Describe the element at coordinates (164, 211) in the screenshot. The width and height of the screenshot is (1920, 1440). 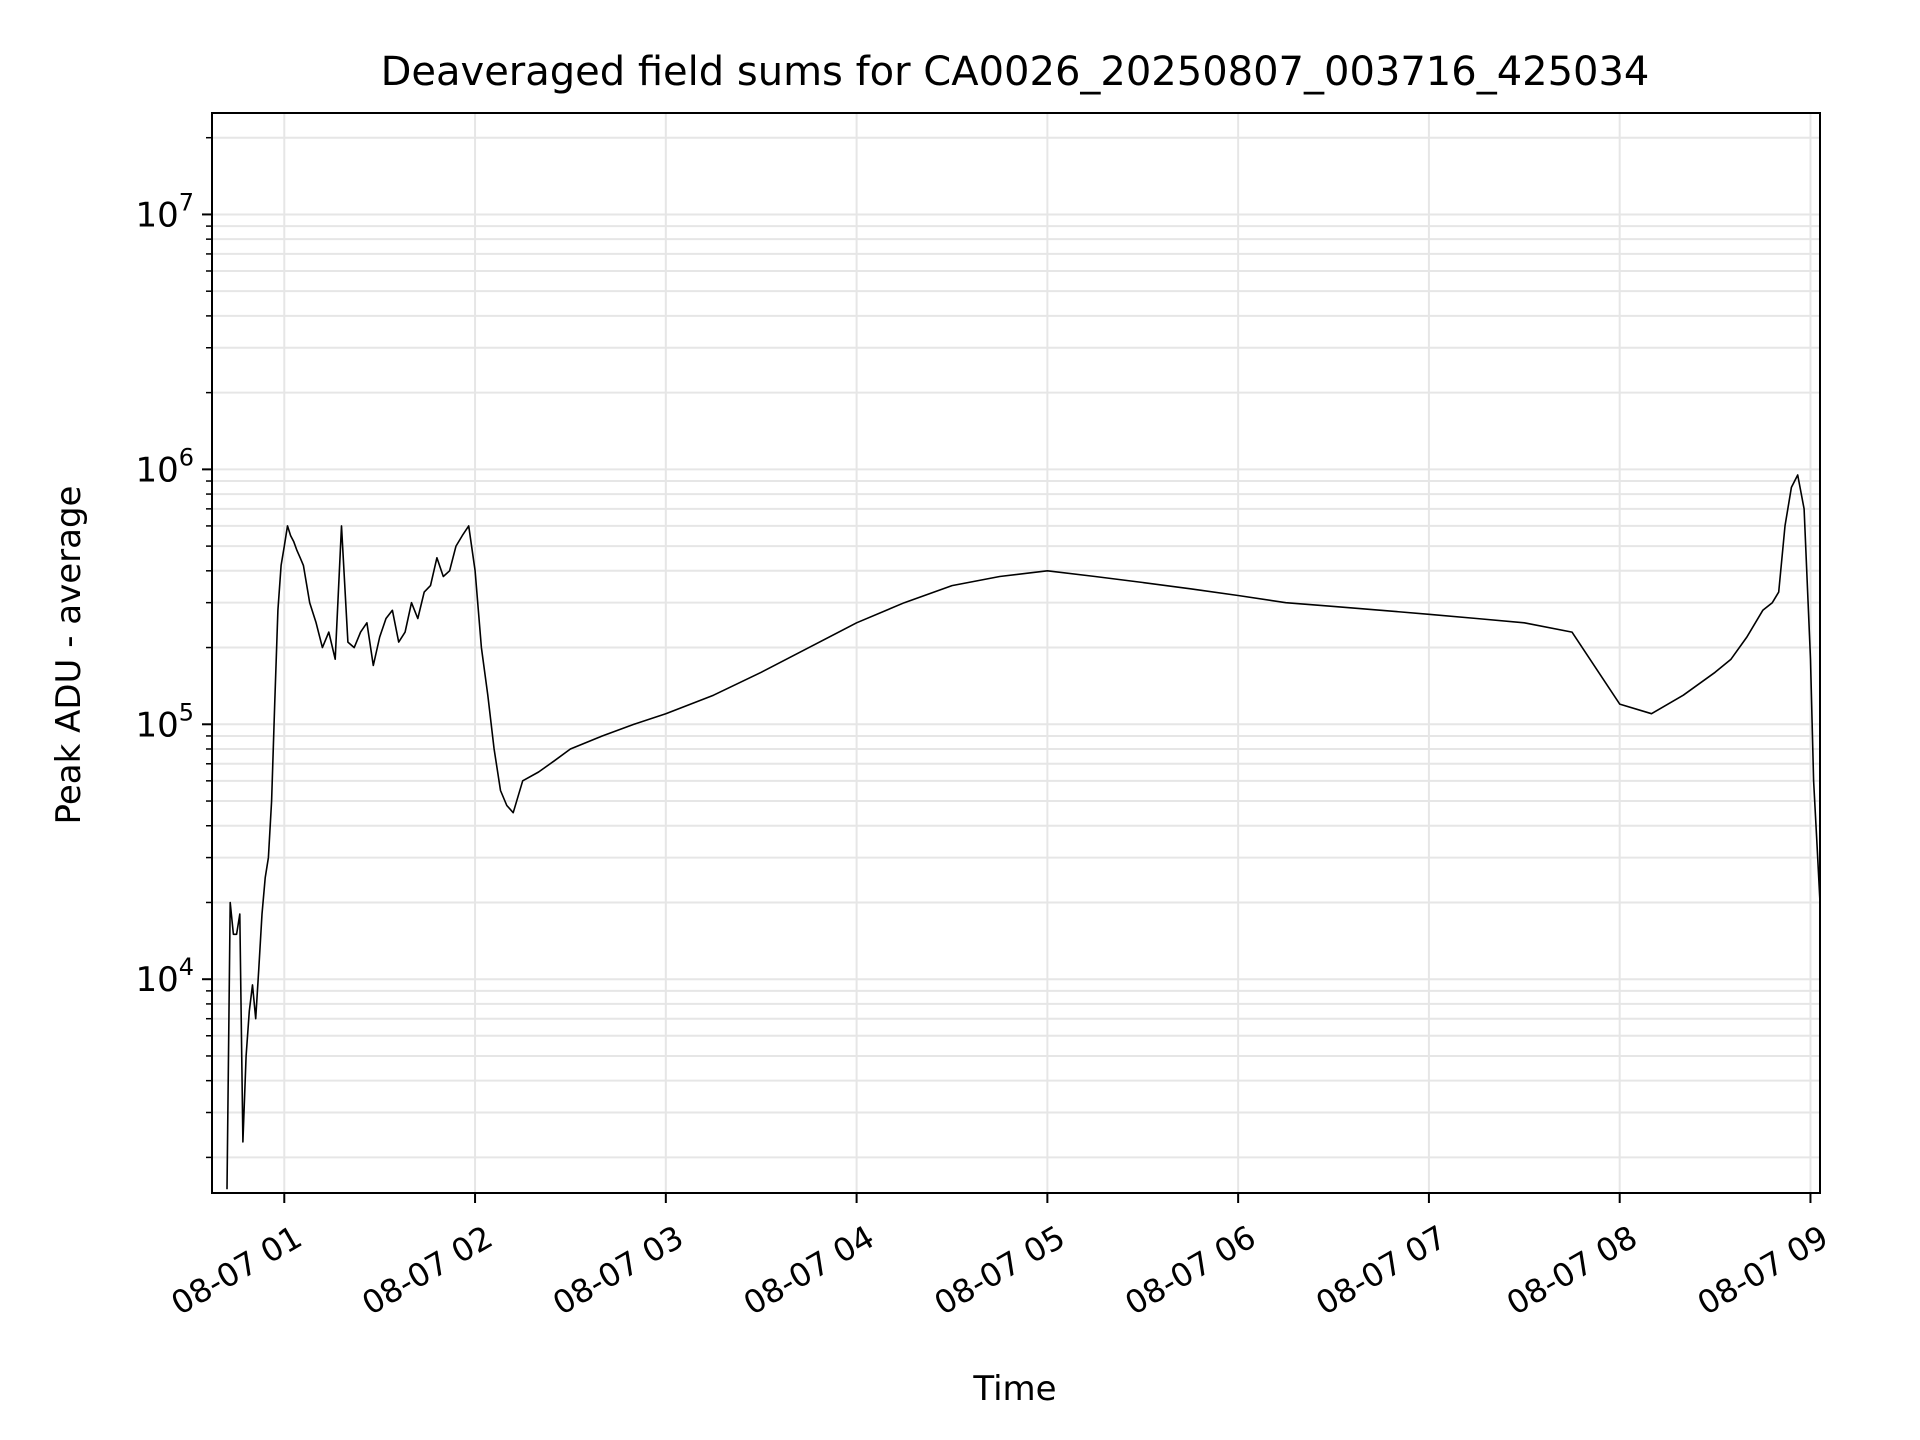
I see `y-tick-label: 10⁷` at that location.